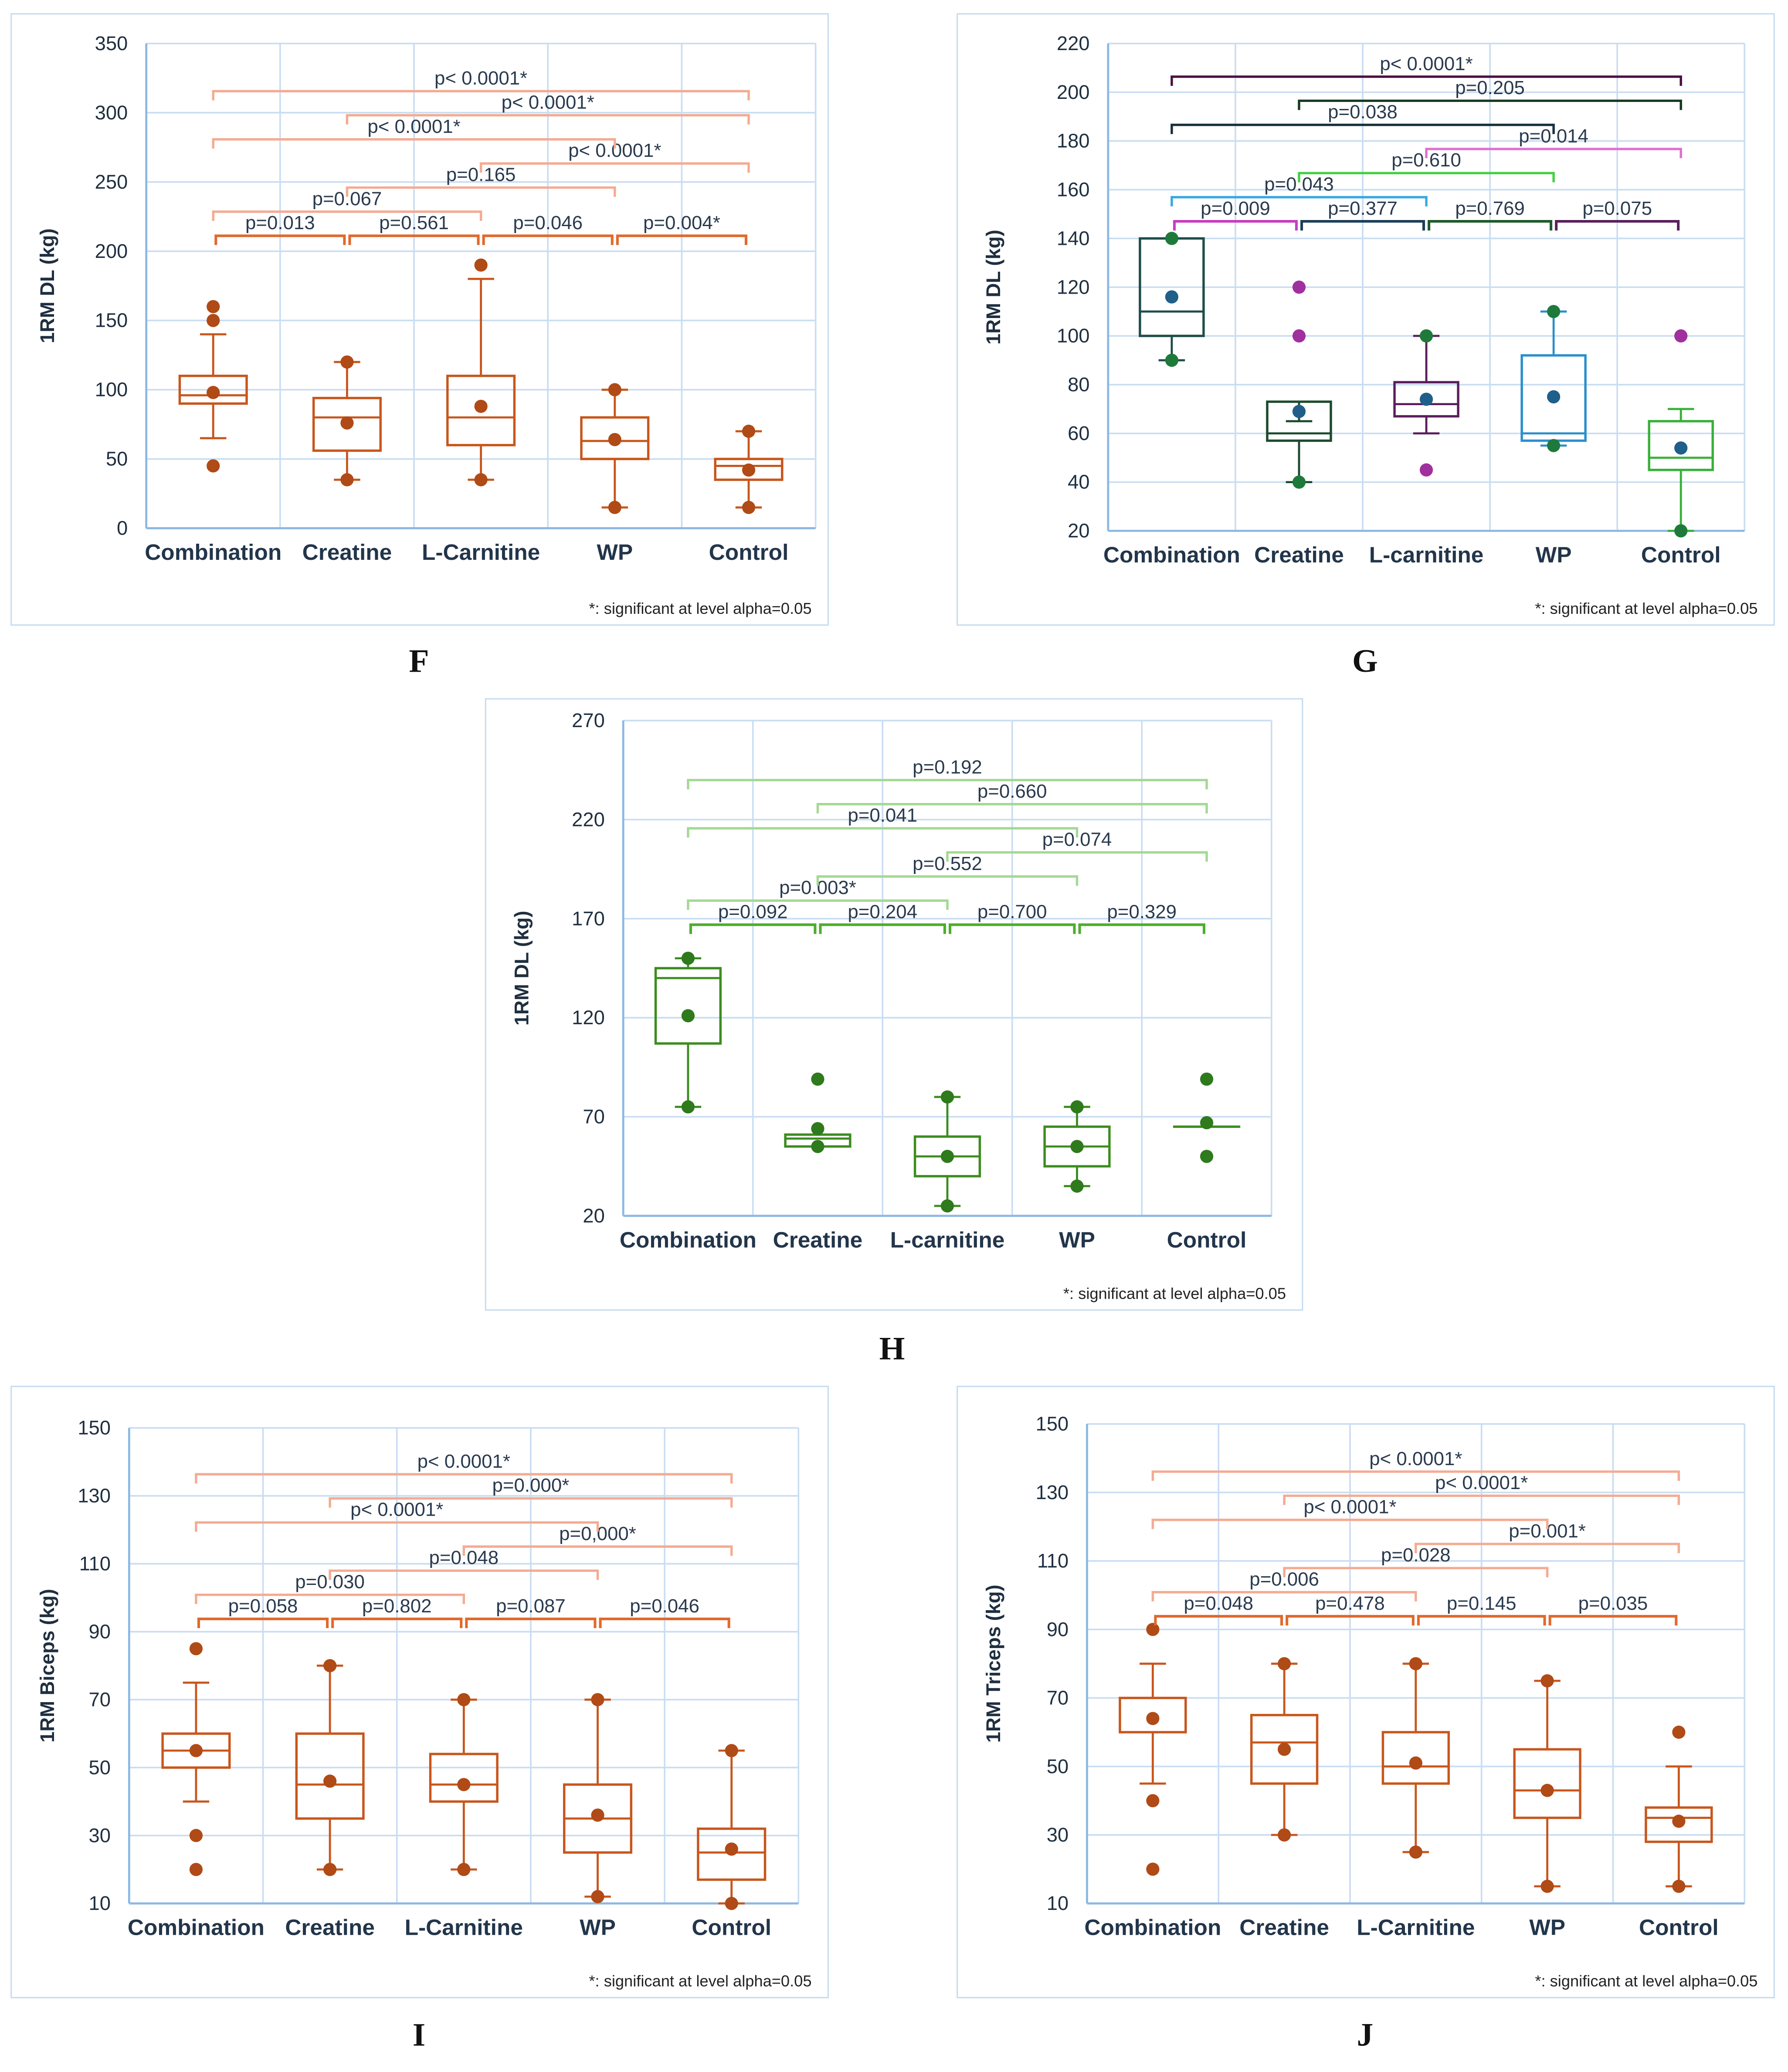  Describe the element at coordinates (1142, 912) in the screenshot. I see `p-value-label: p=0.329` at that location.